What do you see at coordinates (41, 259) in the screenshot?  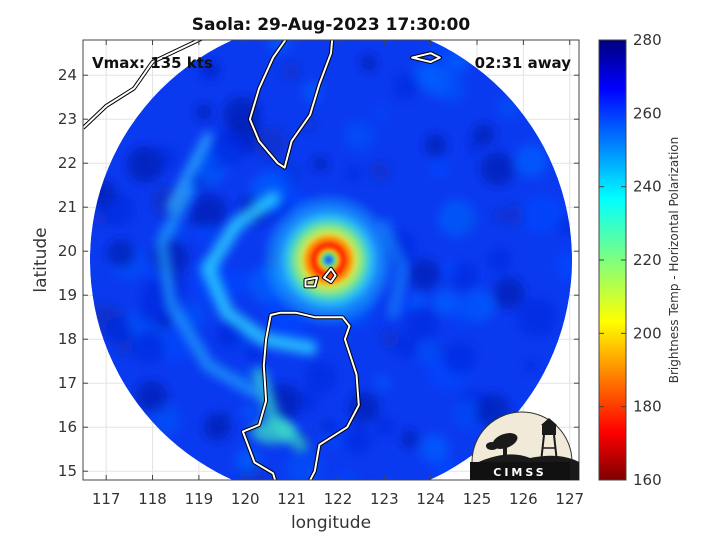 I see `y-axis-label: latitude` at bounding box center [41, 259].